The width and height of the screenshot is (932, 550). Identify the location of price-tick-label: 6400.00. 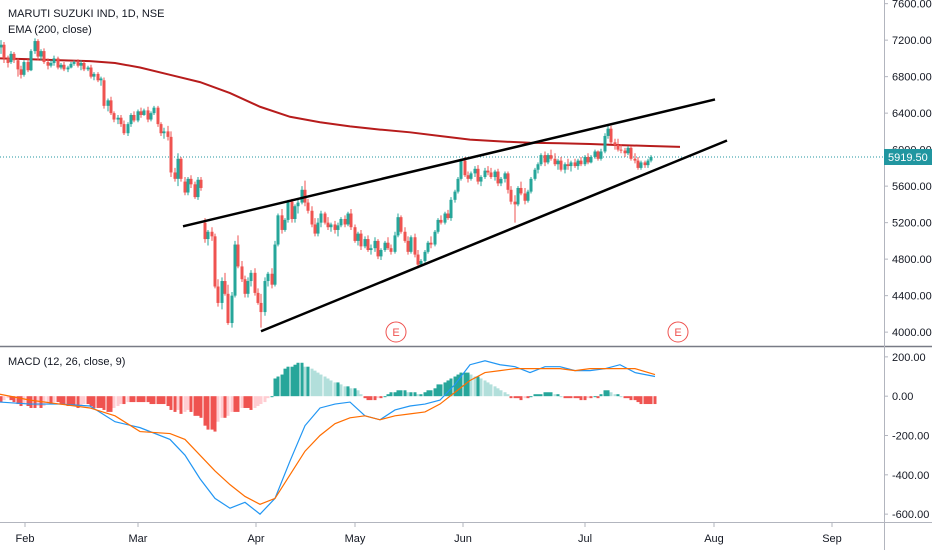
(912, 114).